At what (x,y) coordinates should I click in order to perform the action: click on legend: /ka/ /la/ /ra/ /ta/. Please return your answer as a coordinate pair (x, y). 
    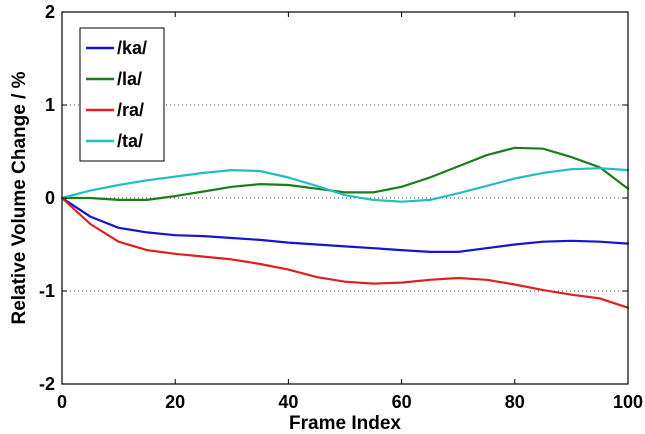
    Looking at the image, I should click on (122, 94).